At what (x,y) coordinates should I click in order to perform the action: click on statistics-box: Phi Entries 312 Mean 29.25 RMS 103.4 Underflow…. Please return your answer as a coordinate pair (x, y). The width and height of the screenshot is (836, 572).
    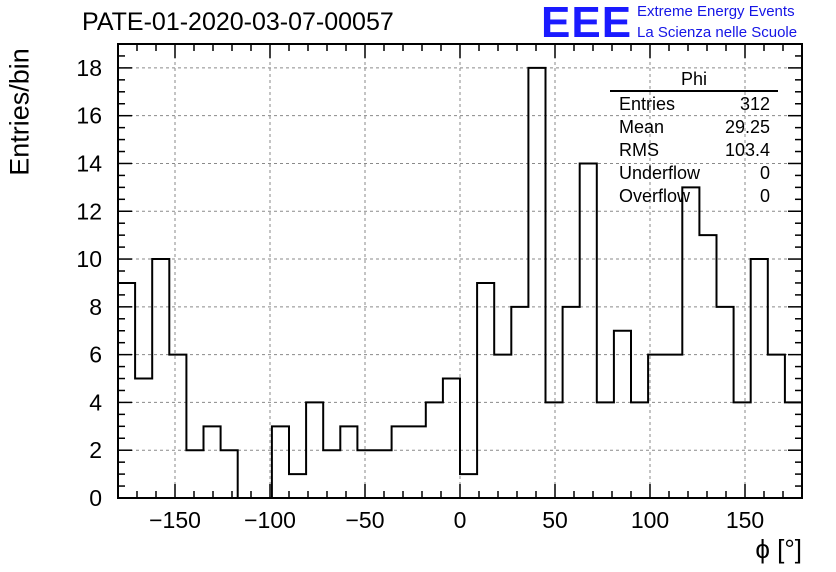
    Looking at the image, I should click on (694, 138).